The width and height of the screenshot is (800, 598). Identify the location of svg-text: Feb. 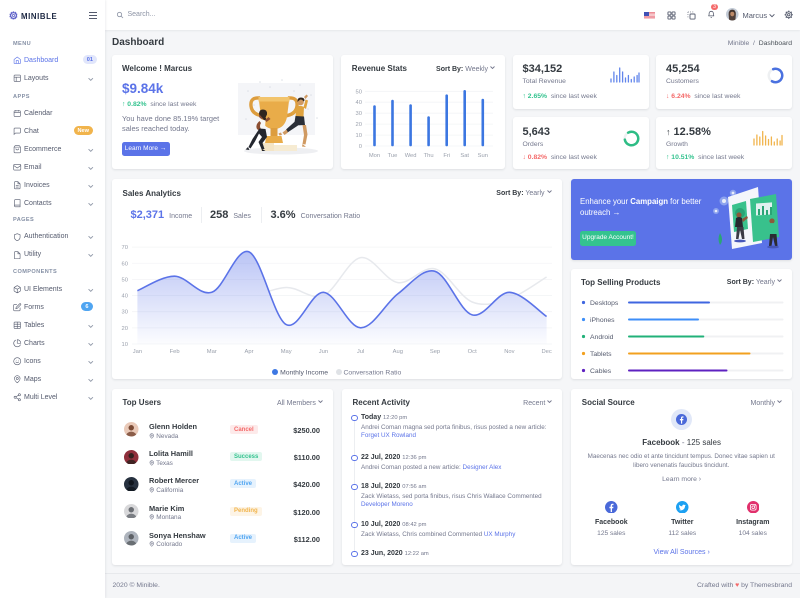
(175, 352).